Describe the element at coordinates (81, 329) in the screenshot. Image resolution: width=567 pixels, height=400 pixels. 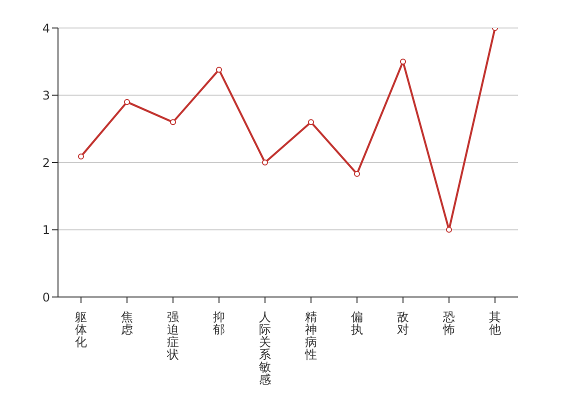
I see `x-tick-label: 躯体化` at that location.